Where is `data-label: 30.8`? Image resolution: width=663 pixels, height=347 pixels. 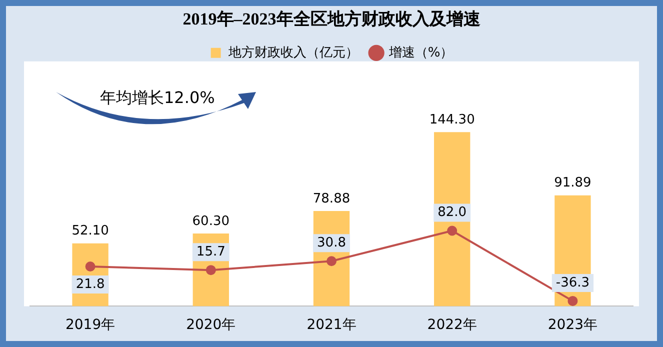
data-label: 30.8 is located at coordinates (331, 243).